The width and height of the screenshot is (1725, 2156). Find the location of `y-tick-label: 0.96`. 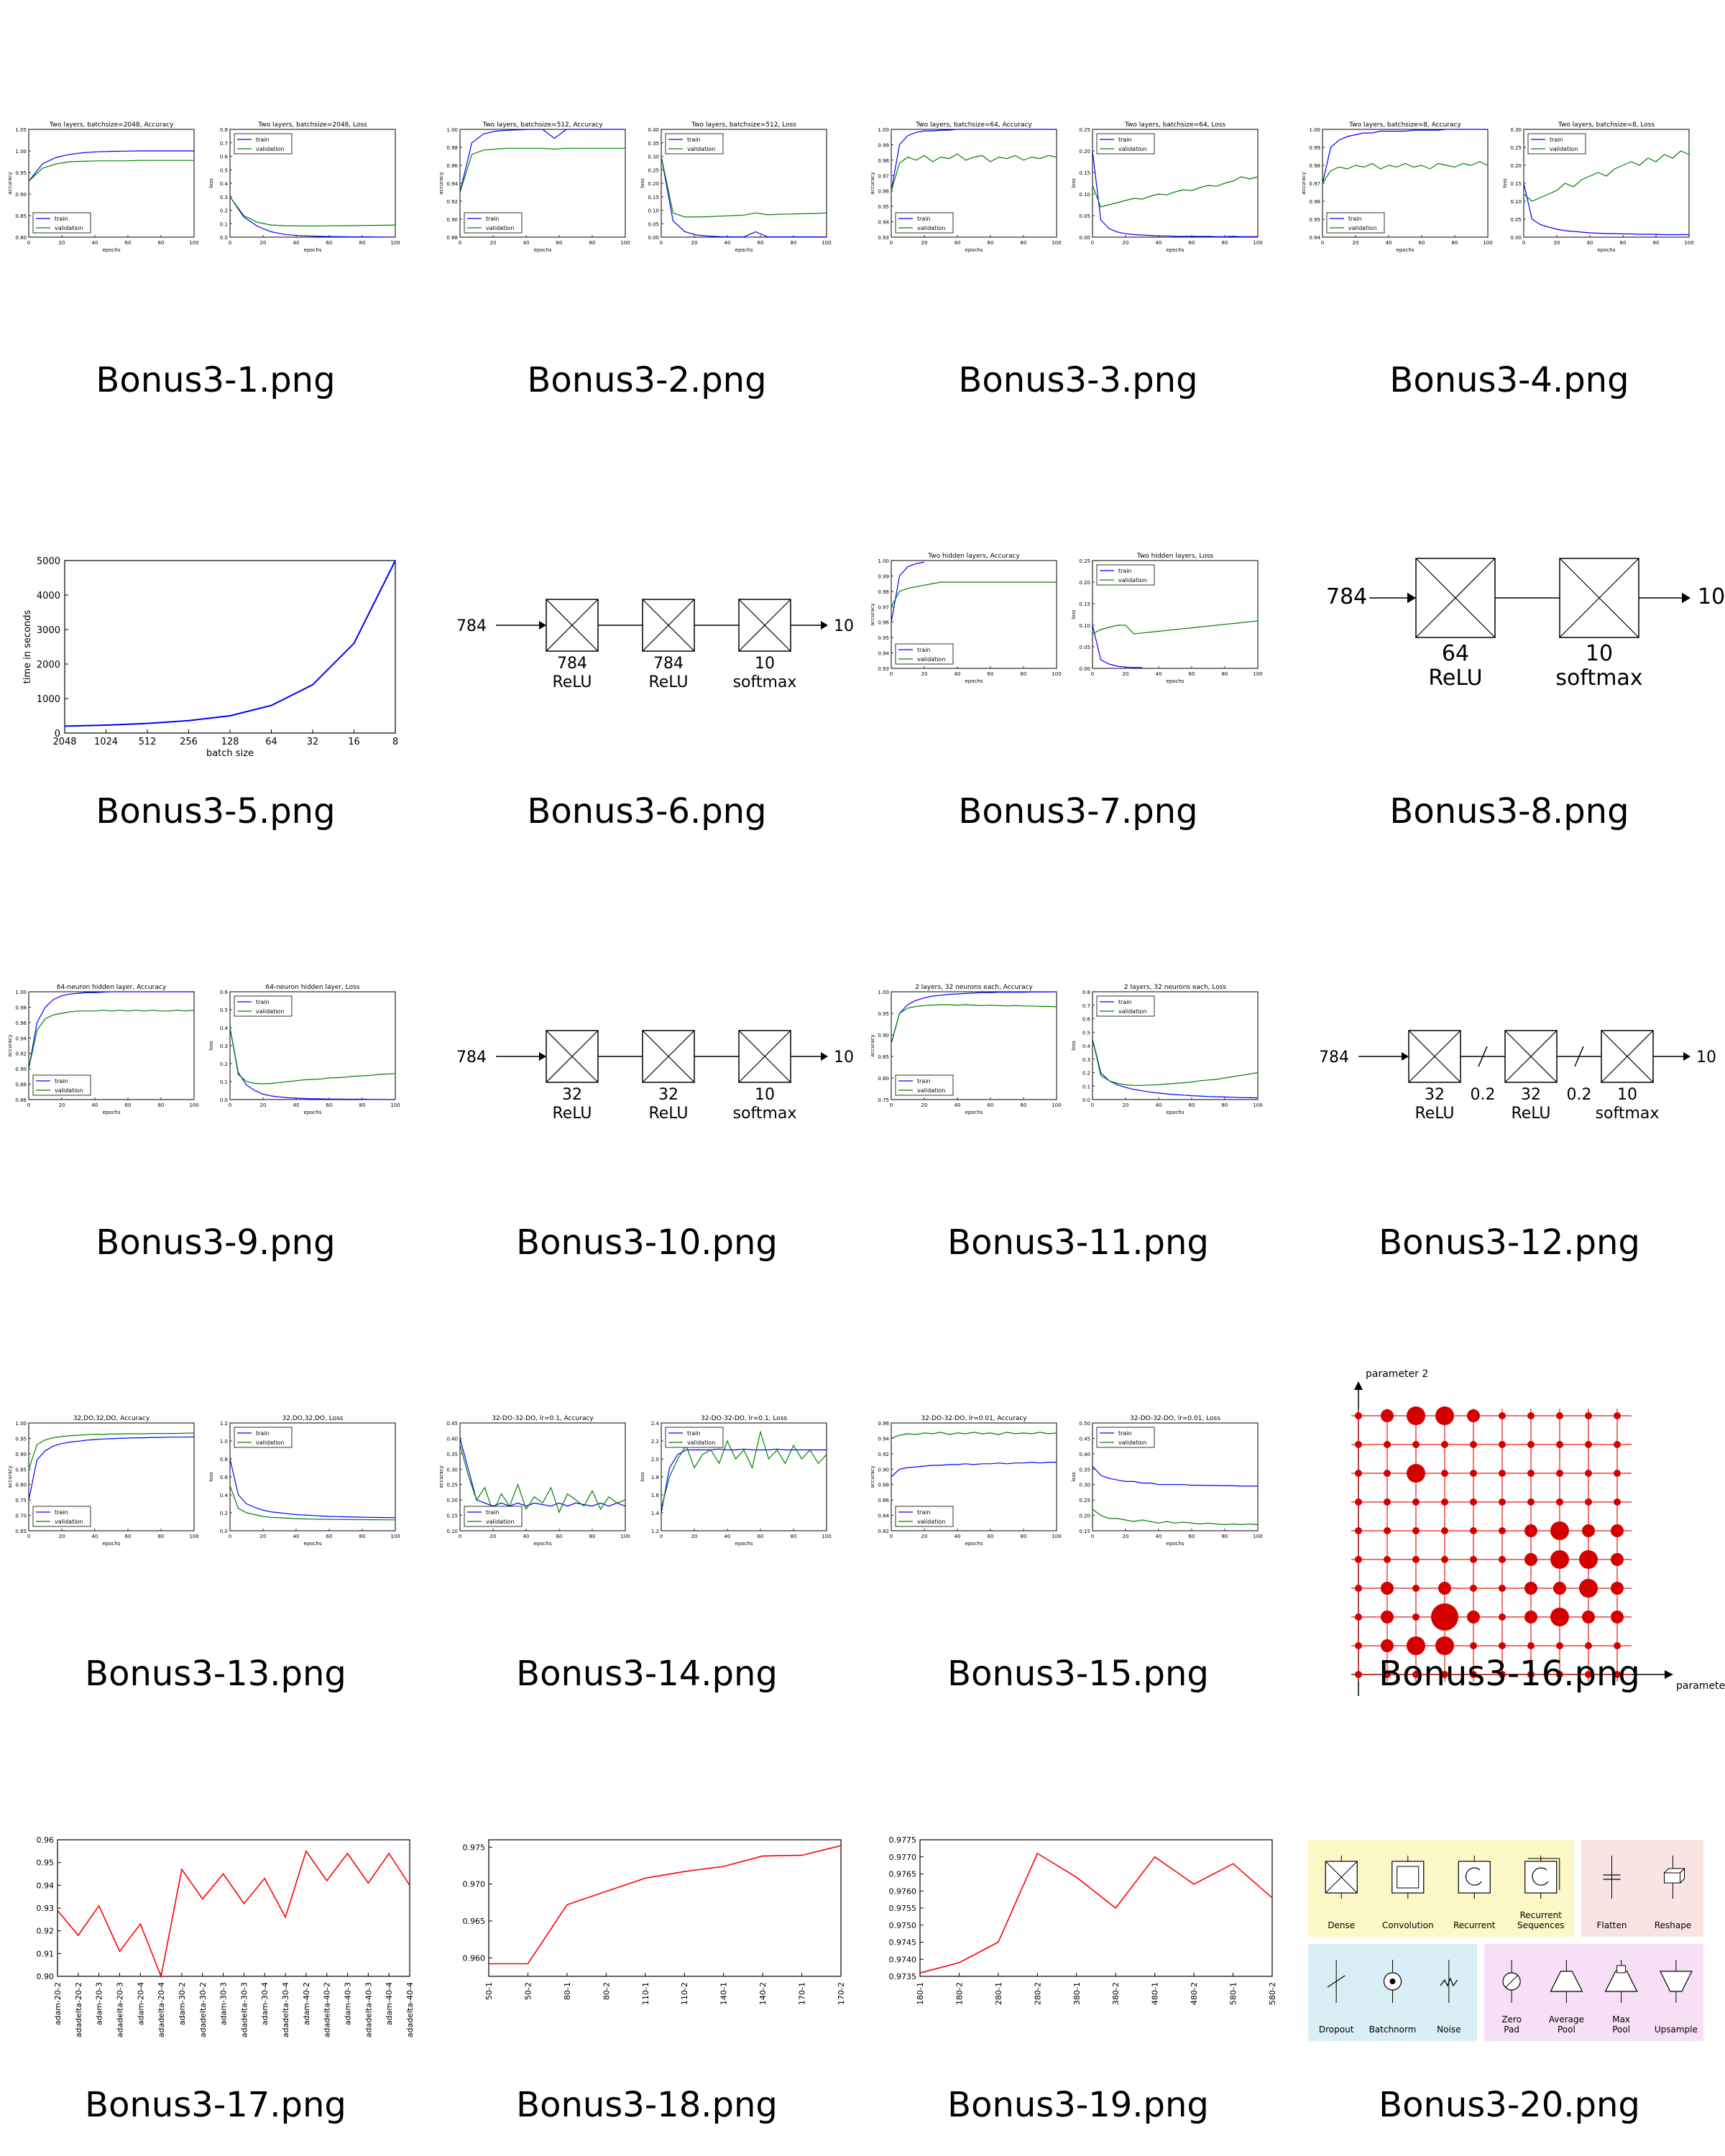

y-tick-label: 0.96 is located at coordinates (452, 166).